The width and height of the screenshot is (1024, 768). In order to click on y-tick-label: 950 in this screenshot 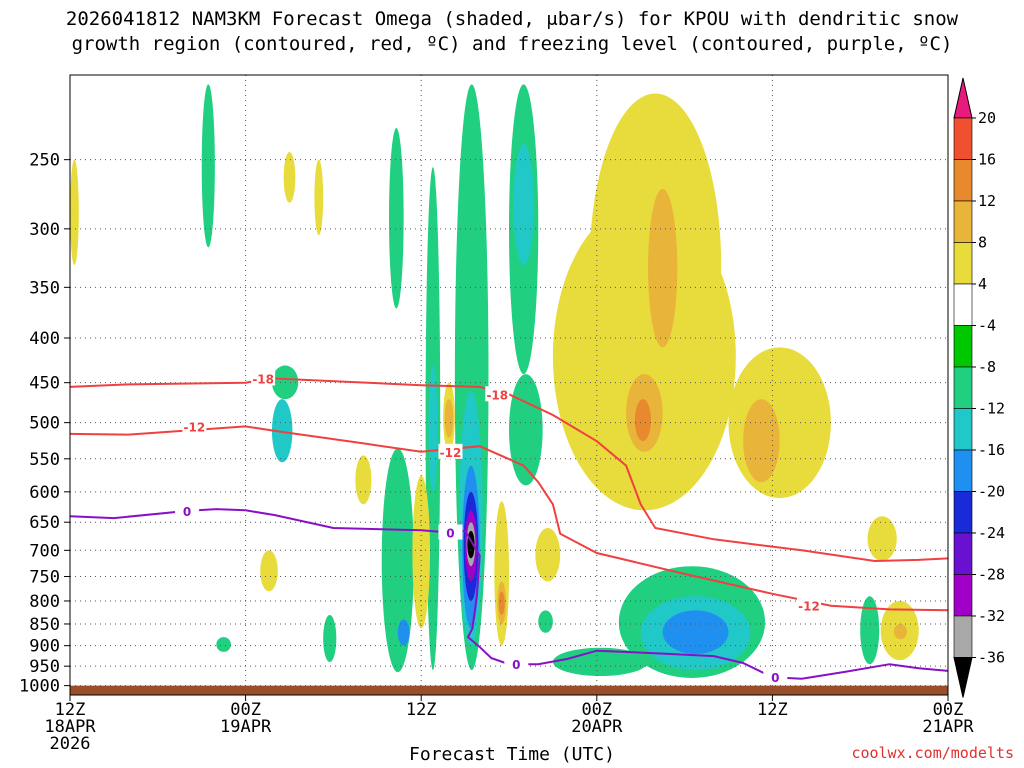, I will do `click(44, 667)`.